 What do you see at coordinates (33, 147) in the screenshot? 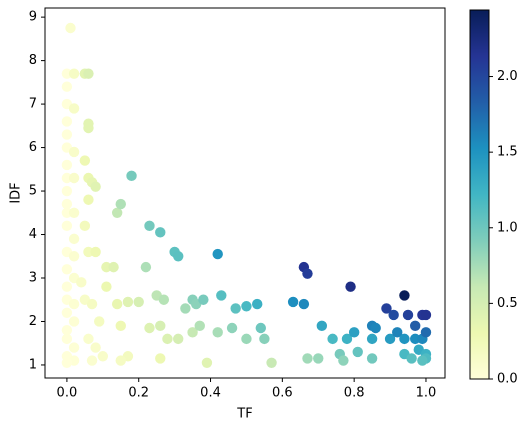
I see `y-tick-label: 6` at bounding box center [33, 147].